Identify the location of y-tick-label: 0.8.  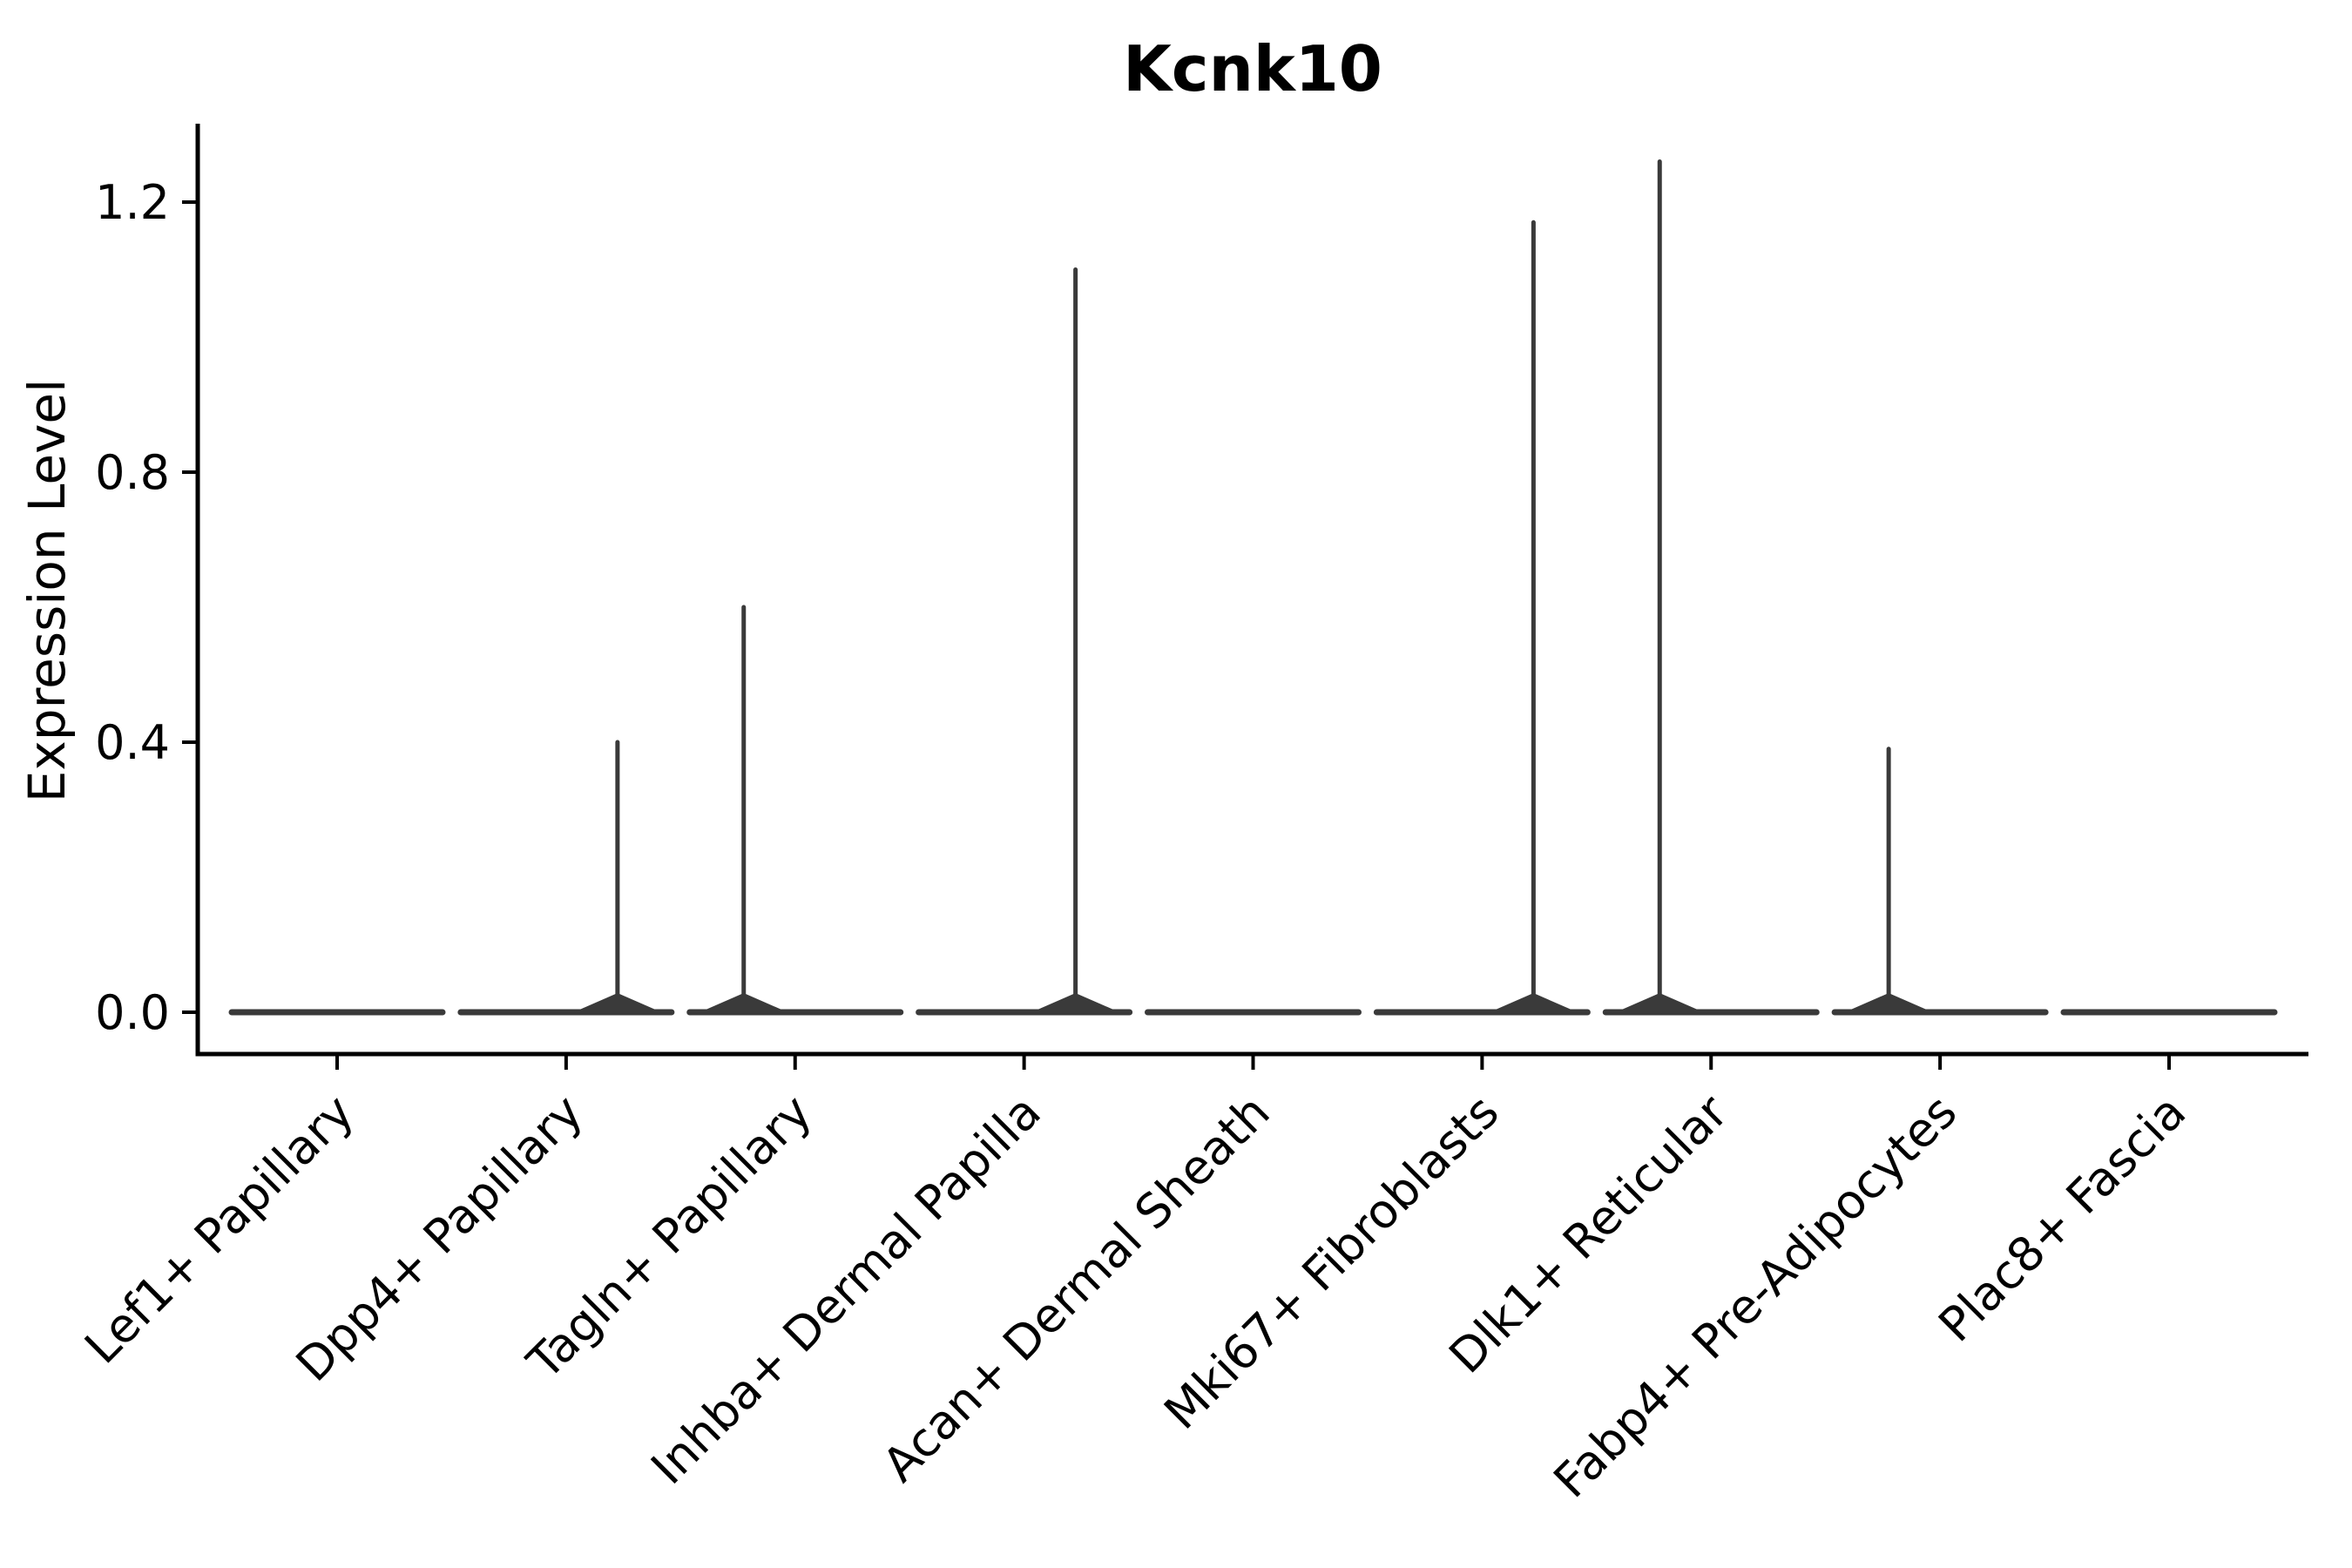
(132, 472).